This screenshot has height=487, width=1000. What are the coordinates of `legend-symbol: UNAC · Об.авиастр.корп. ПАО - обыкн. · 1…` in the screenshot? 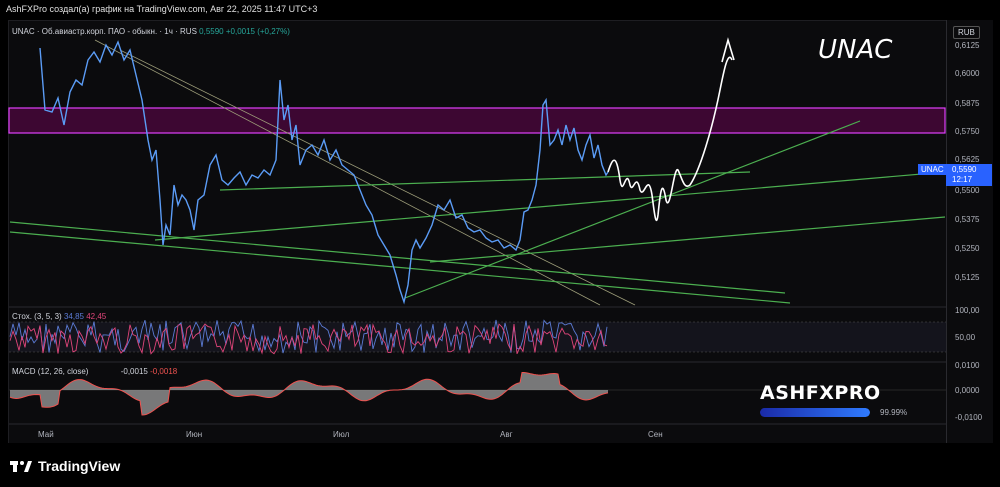 It's located at (104, 31).